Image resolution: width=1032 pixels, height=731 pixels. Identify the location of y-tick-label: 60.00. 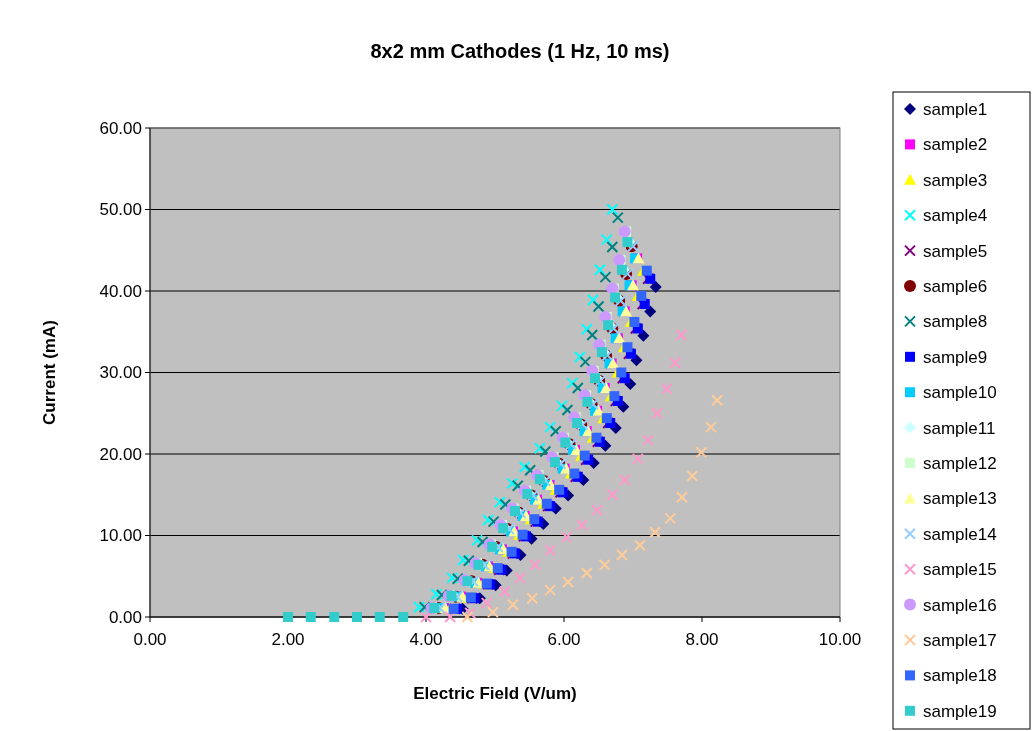
(120, 128).